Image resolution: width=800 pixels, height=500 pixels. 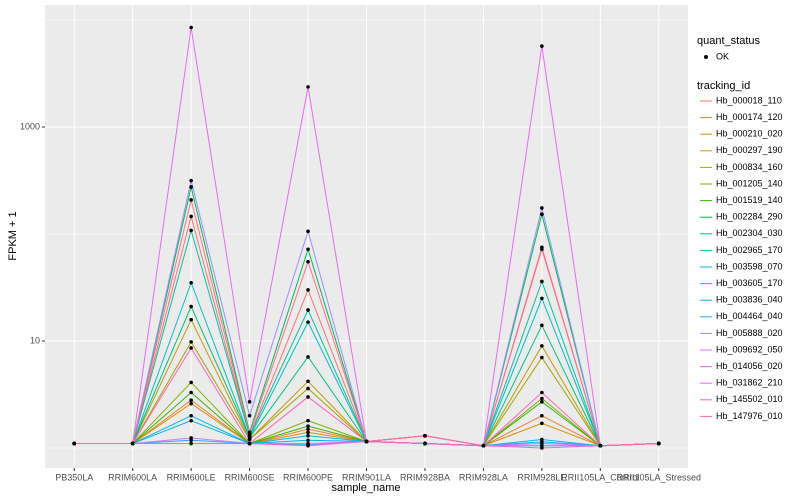 I want to click on legend-label: Hb_000834_160, so click(x=749, y=167).